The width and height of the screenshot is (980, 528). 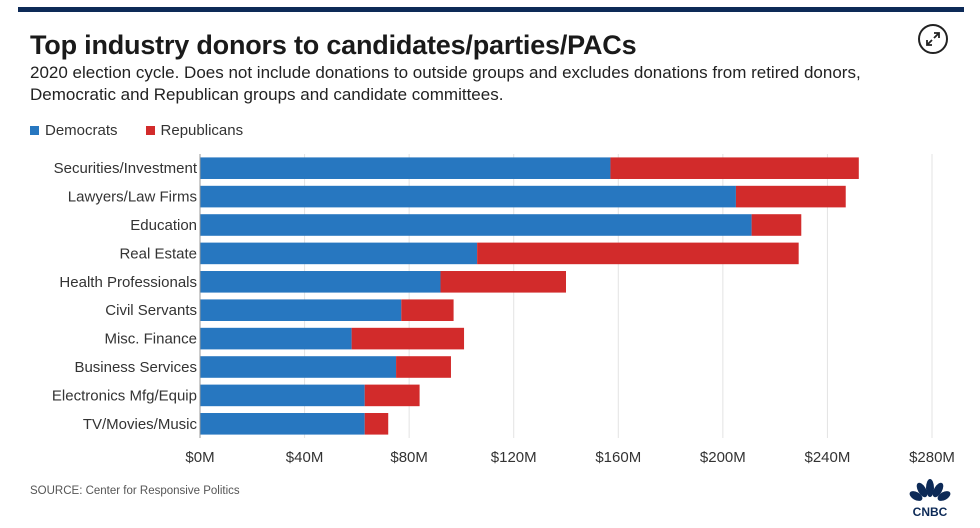 What do you see at coordinates (135, 491) in the screenshot?
I see `source-note: SOURCE: Center for Responsive Politics` at bounding box center [135, 491].